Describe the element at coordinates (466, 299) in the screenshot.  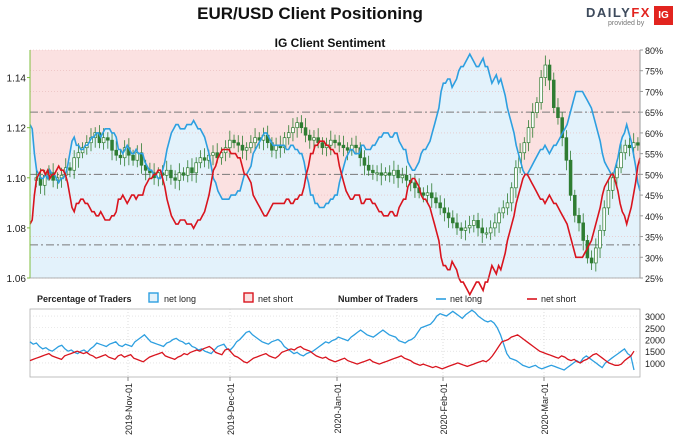
I see `net-long-count-legend-label: net long` at that location.